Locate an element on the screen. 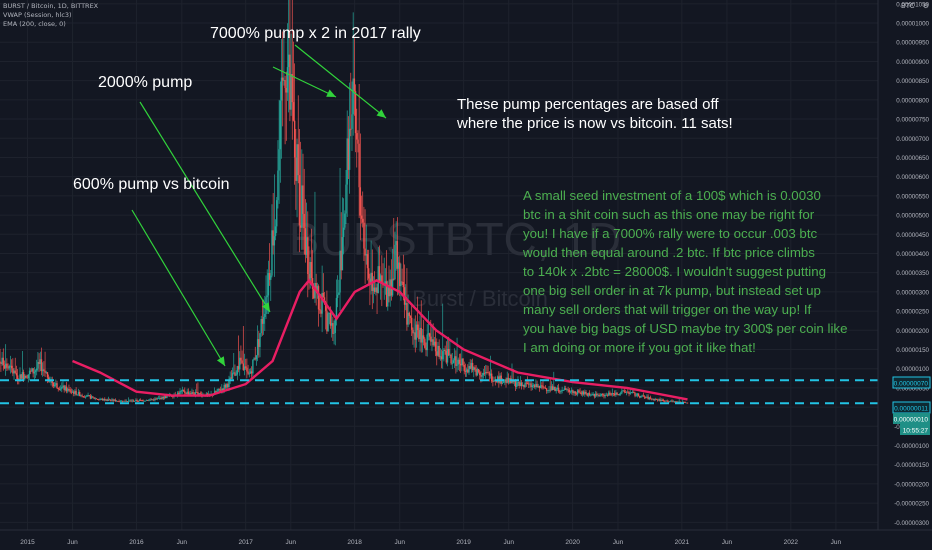 This screenshot has width=932, height=550. indicator-vwap: VWAP (Session, hlc3) is located at coordinates (37, 15).